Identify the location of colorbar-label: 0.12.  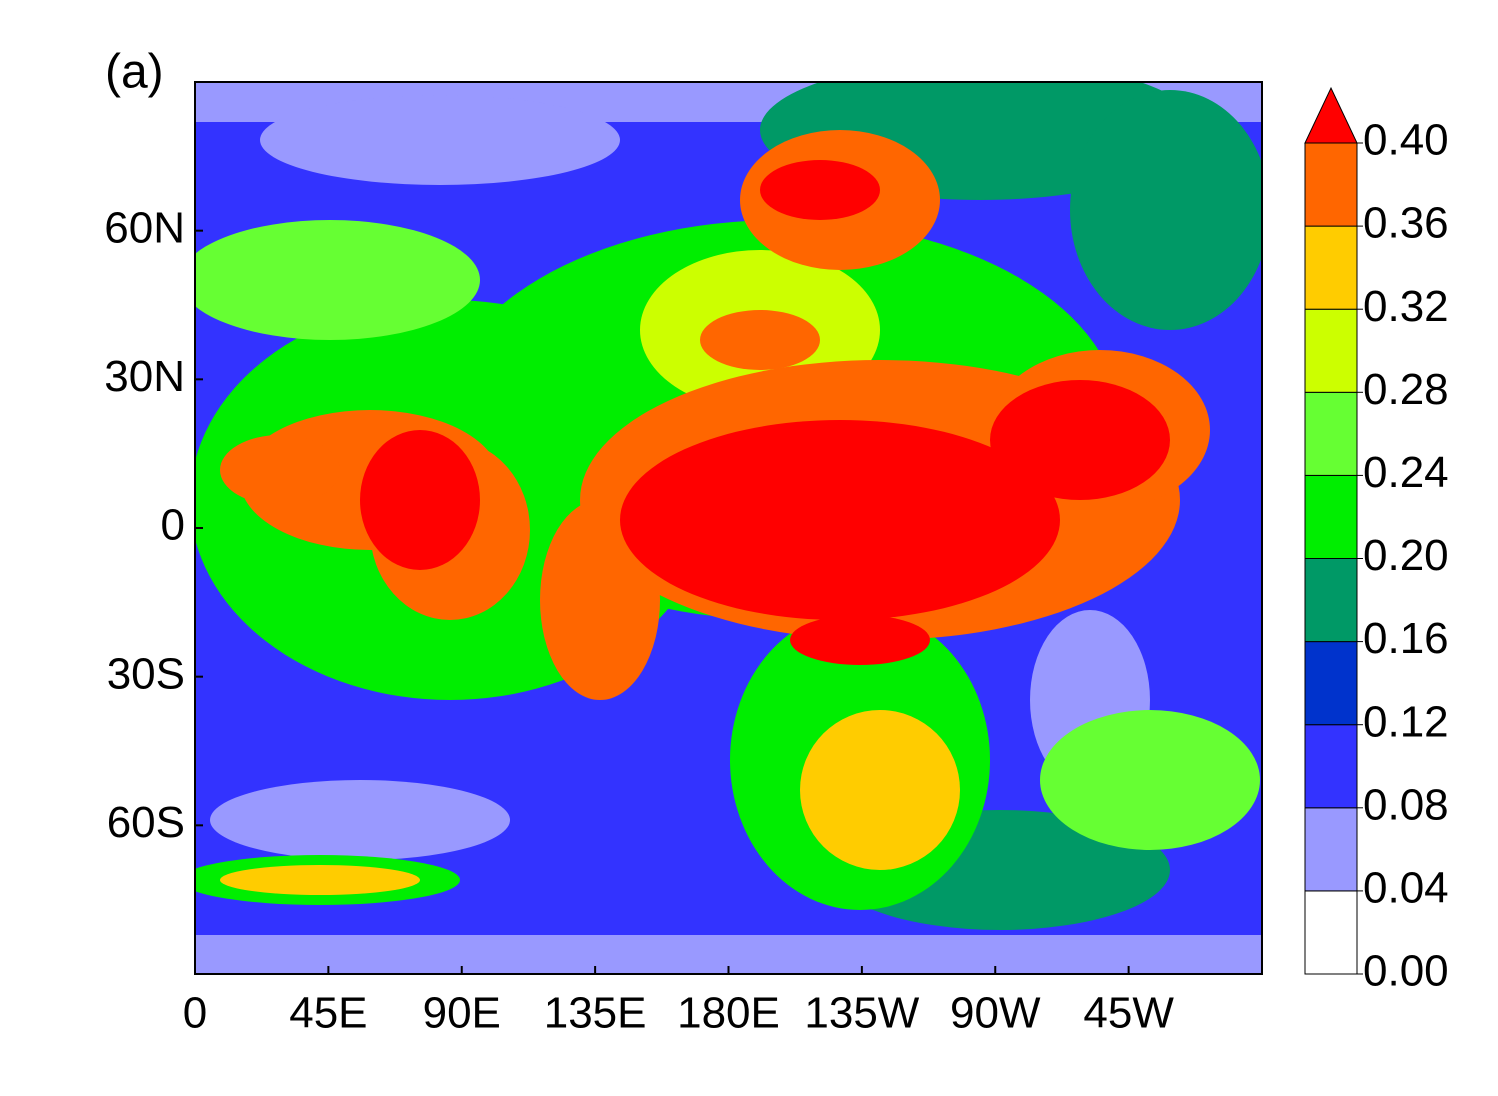
(1406, 721).